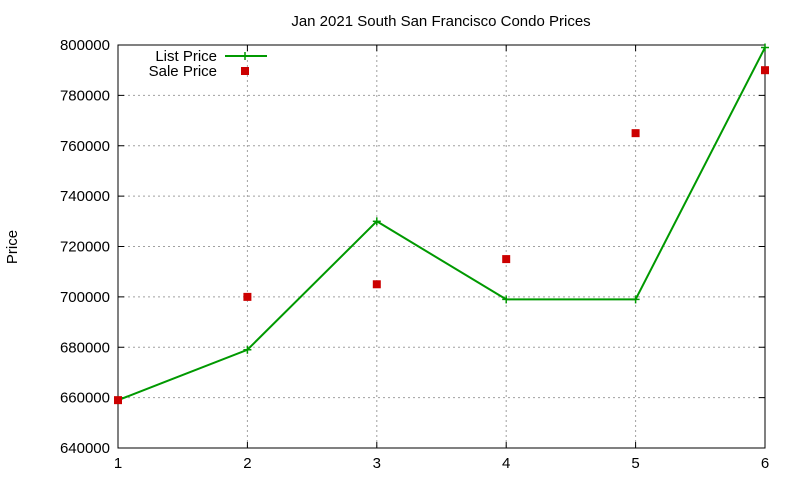 The width and height of the screenshot is (800, 480). Describe the element at coordinates (506, 463) in the screenshot. I see `x-tick-label: 4` at that location.